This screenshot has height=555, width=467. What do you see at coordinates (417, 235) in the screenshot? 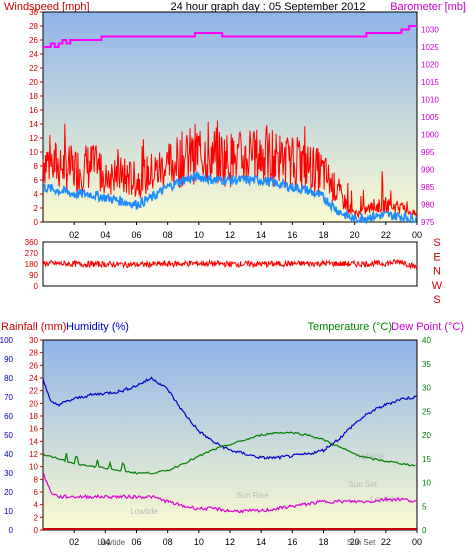
I see `time-tick-label: 00` at bounding box center [417, 235].